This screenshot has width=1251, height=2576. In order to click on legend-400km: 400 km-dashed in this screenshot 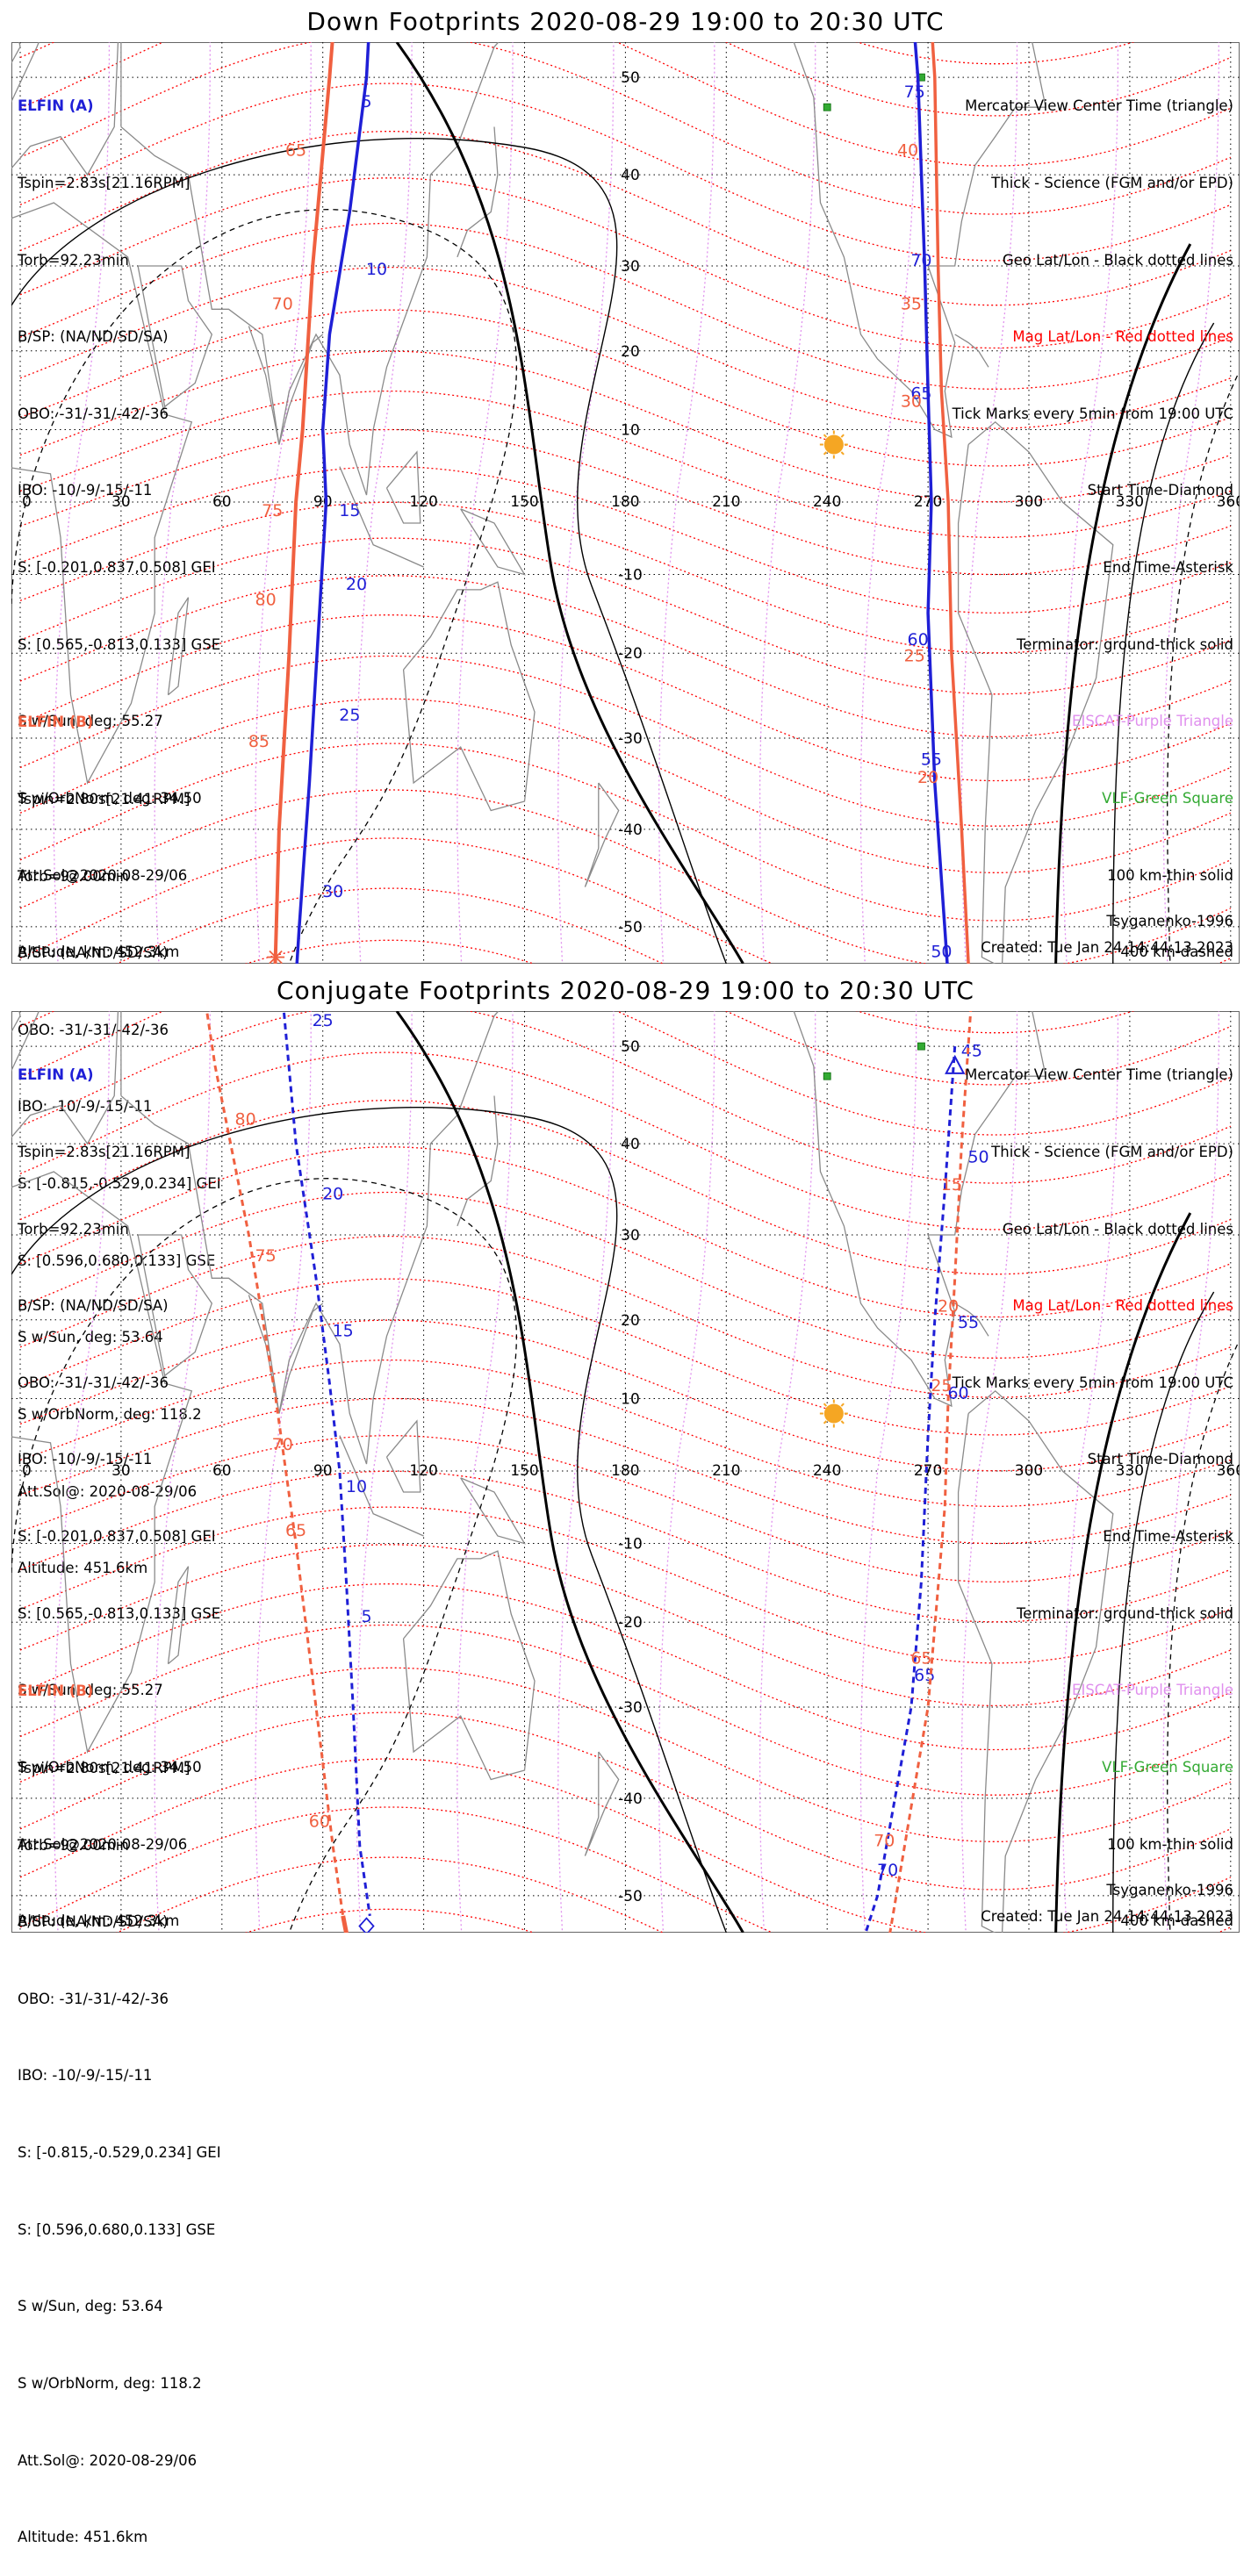, I will do `click(1177, 1921)`.